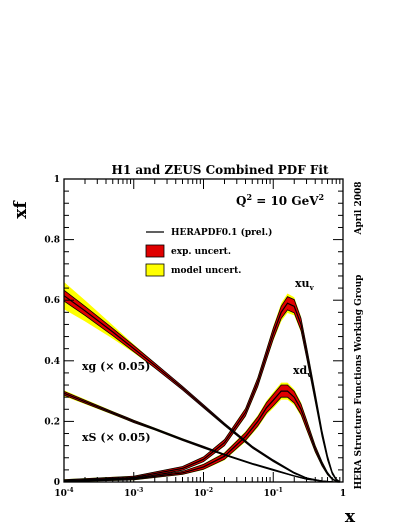  What do you see at coordinates (219, 170) in the screenshot?
I see `chart-title: H1 and ZEUS Combined PDF Fit` at bounding box center [219, 170].